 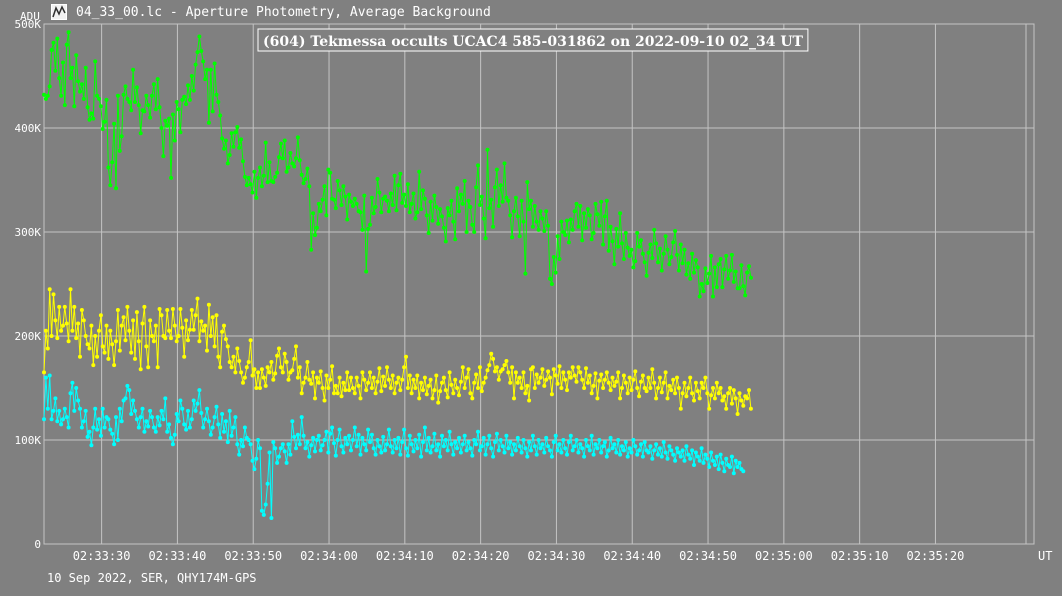 I want to click on x-tick-label: 02:35:00, so click(x=784, y=556).